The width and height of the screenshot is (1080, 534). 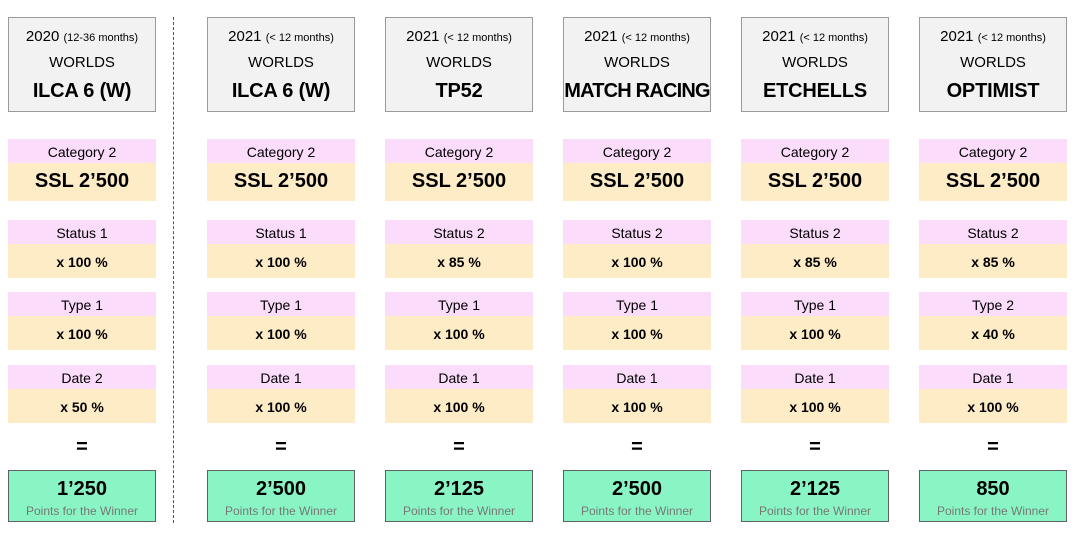 I want to click on event-year: 2020, so click(x=42, y=36).